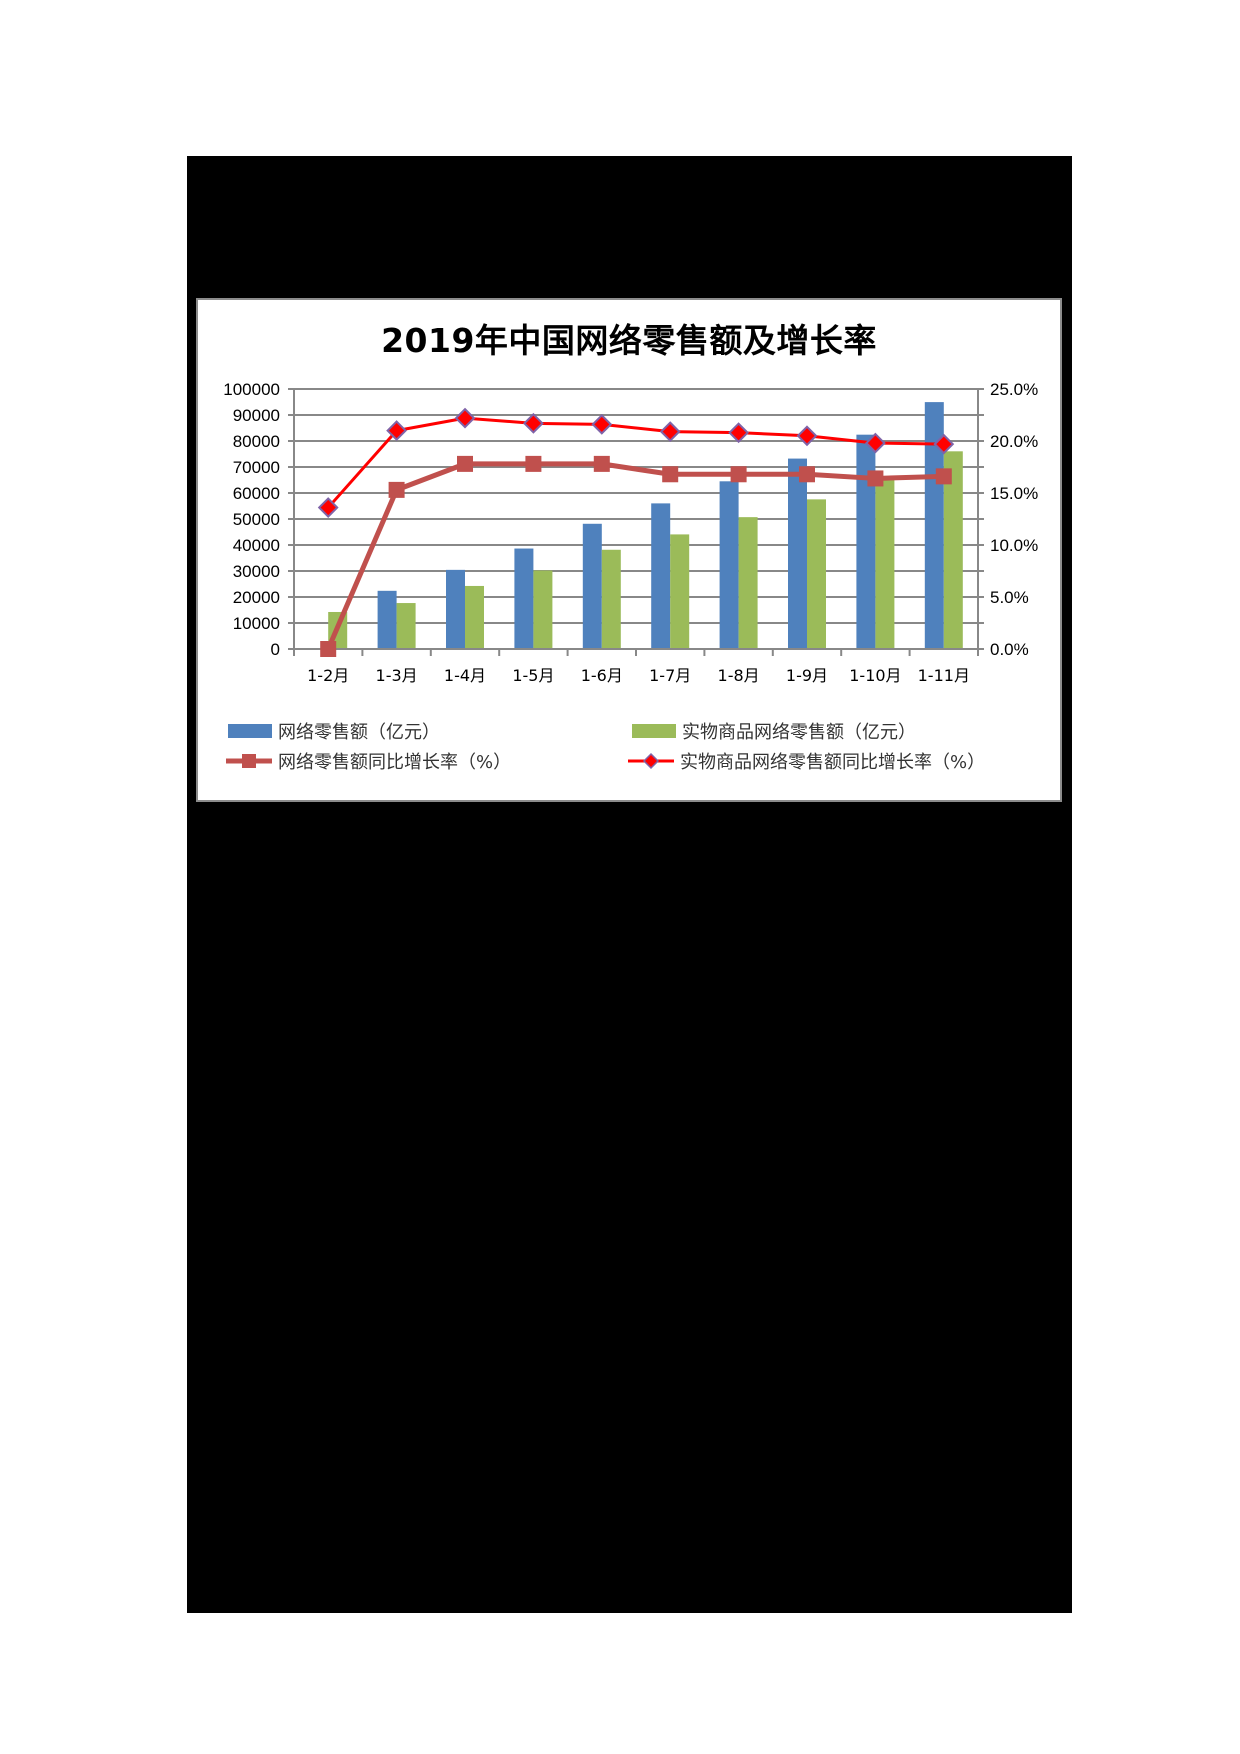  I want to click on legend-label: 网络零售额（亿元）, so click(359, 732).